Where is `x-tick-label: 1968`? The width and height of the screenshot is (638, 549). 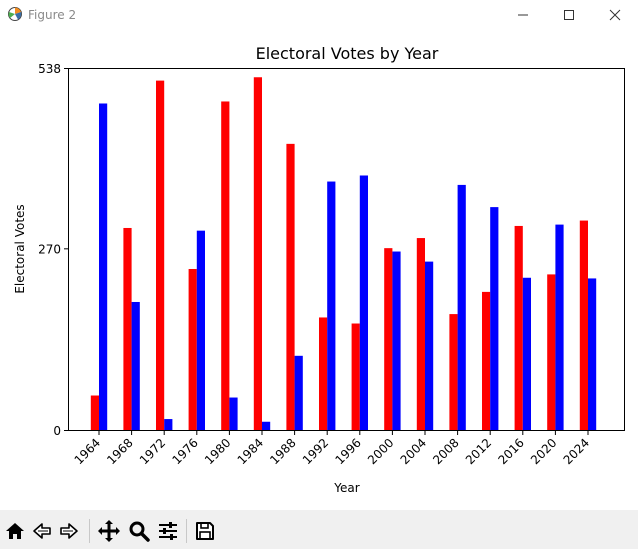 x-tick-label: 1968 is located at coordinates (119, 451).